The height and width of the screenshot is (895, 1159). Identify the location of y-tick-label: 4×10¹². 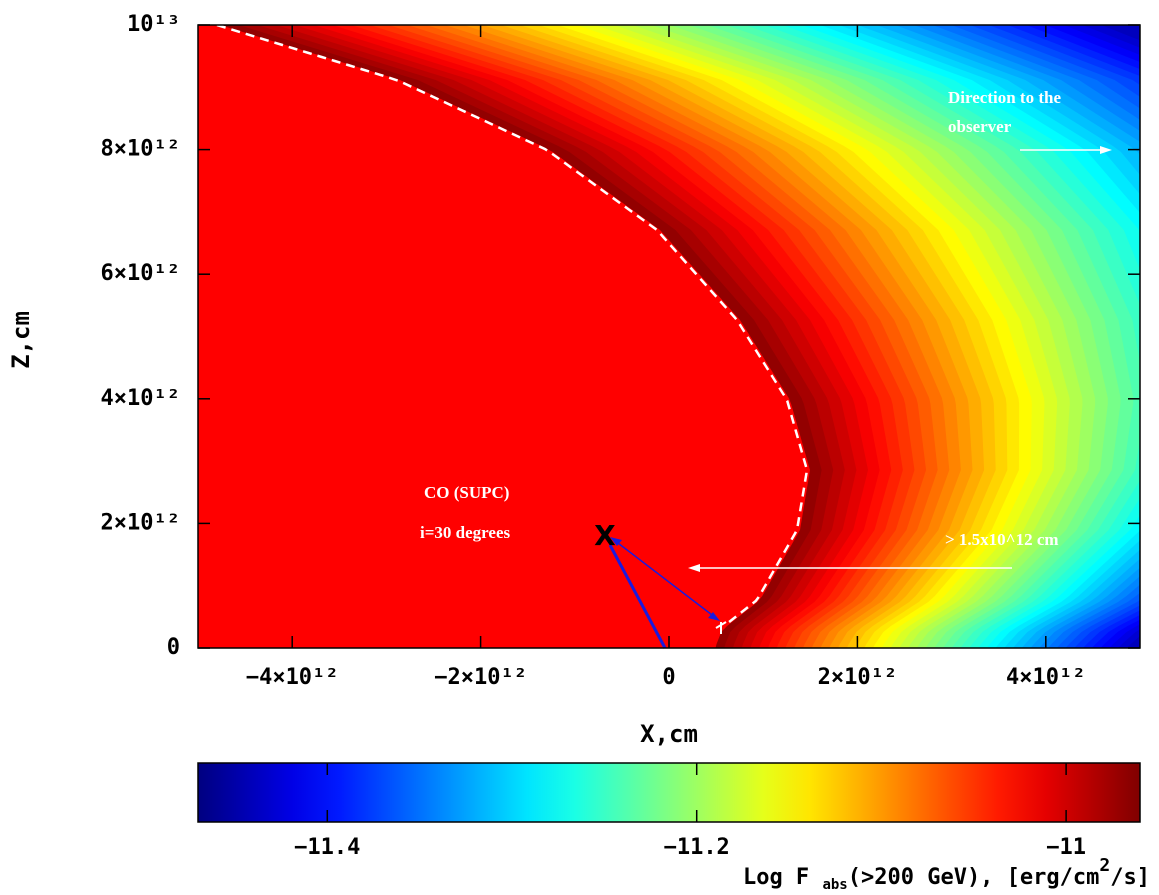
(140, 398).